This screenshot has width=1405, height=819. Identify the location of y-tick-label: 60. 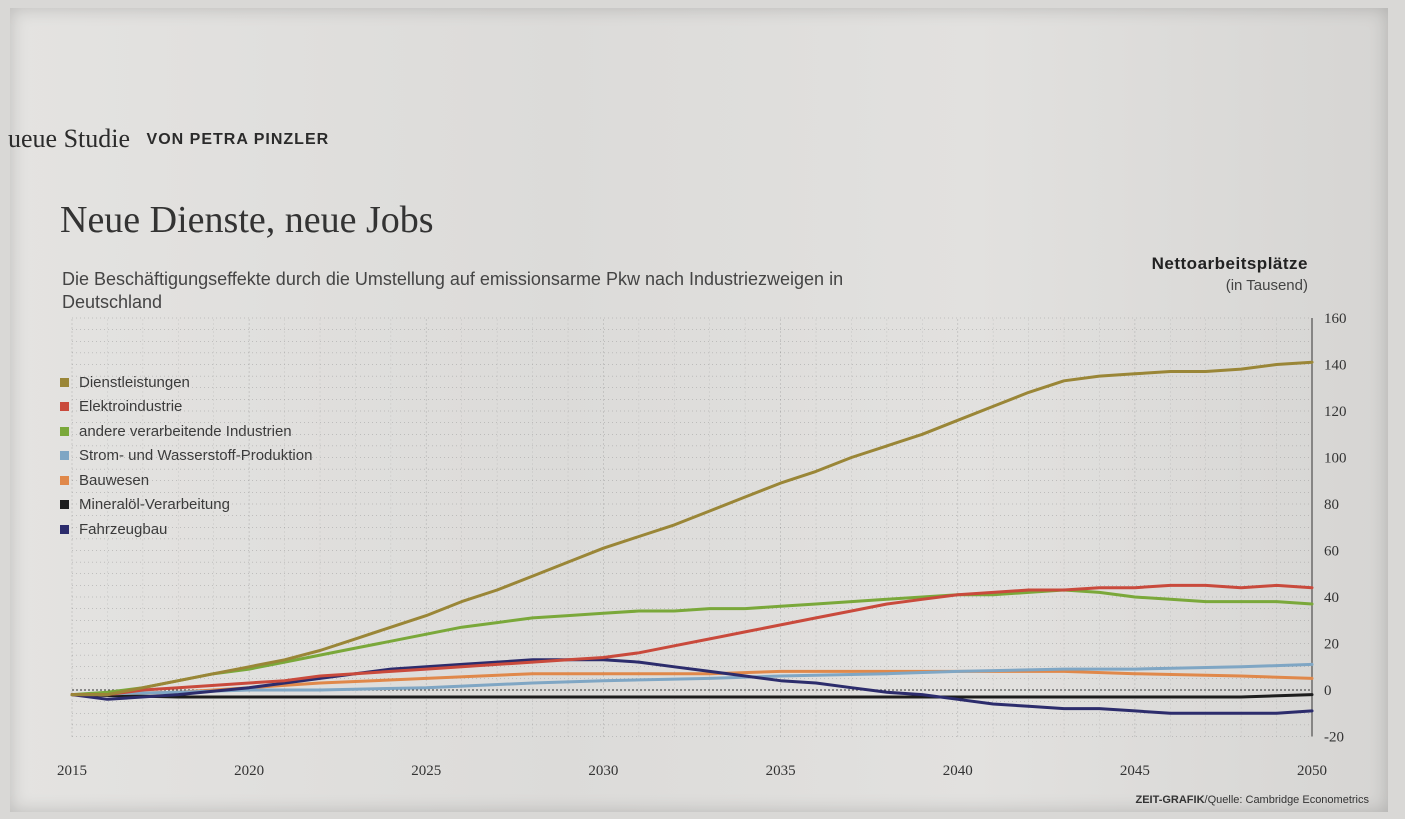
(1331, 552).